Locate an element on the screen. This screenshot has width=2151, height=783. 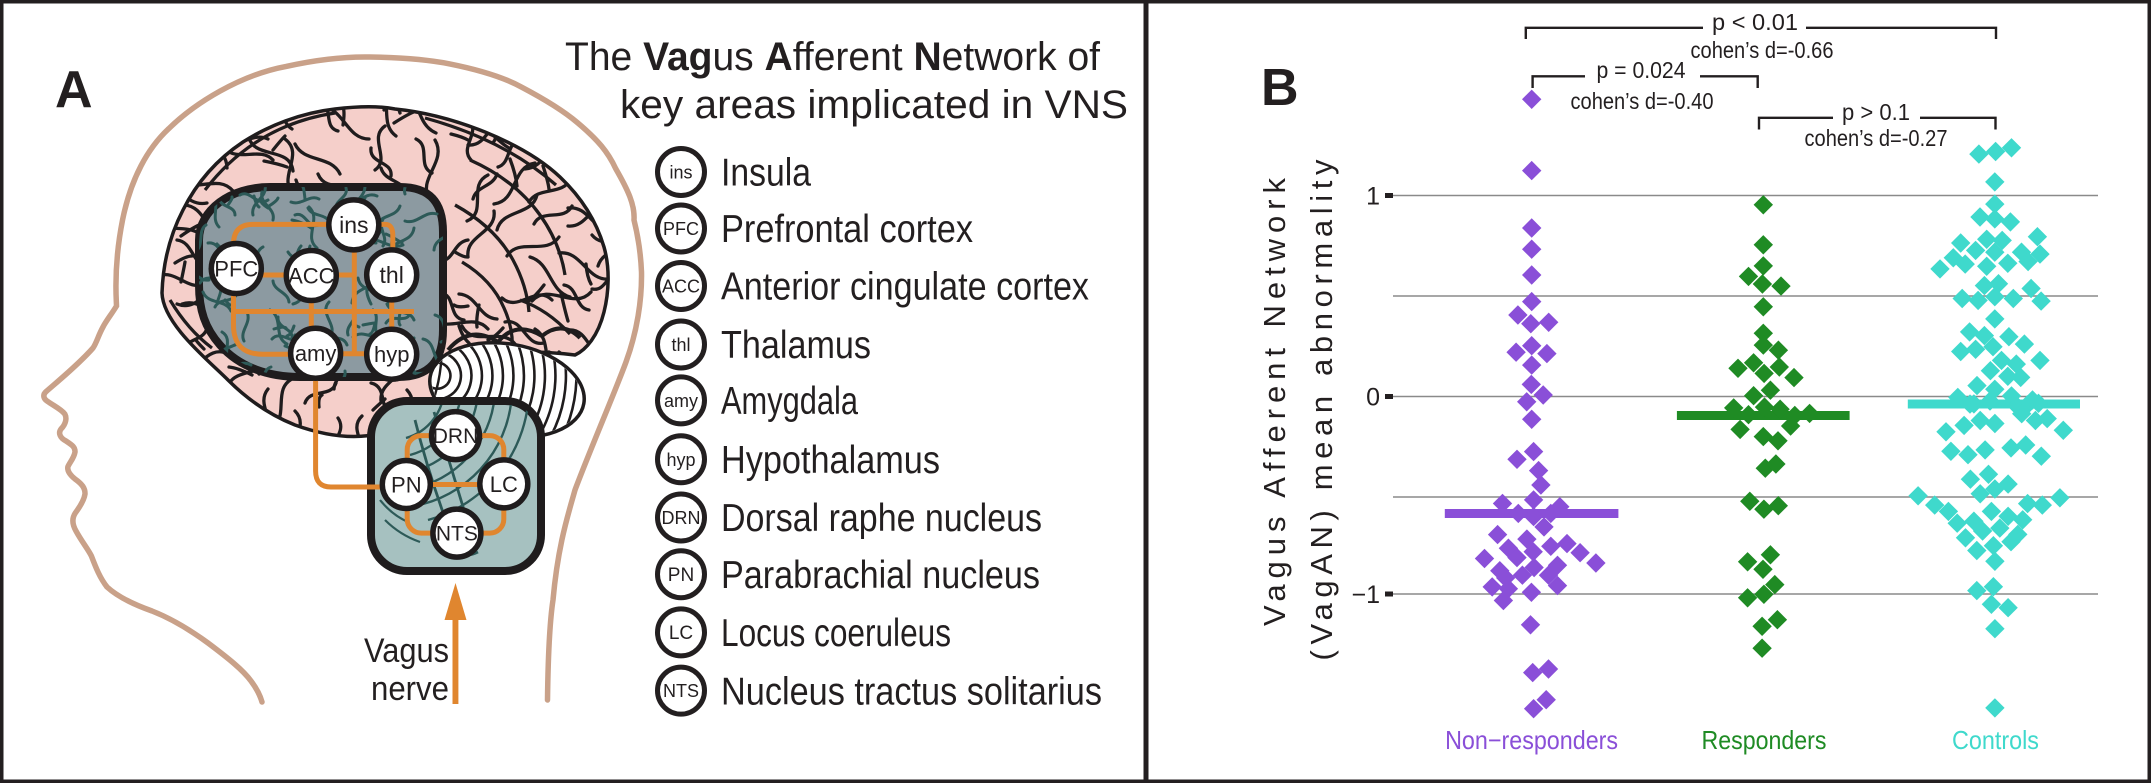
svg-text: Vagus is located at coordinates (406, 651).